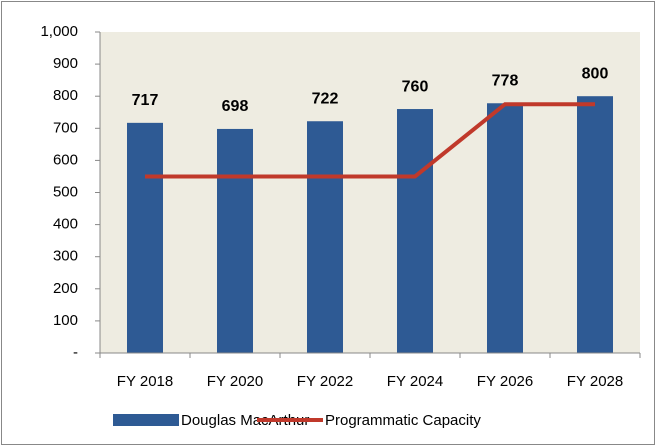 The width and height of the screenshot is (657, 447). What do you see at coordinates (370, 140) in the screenshot?
I see `line` at bounding box center [370, 140].